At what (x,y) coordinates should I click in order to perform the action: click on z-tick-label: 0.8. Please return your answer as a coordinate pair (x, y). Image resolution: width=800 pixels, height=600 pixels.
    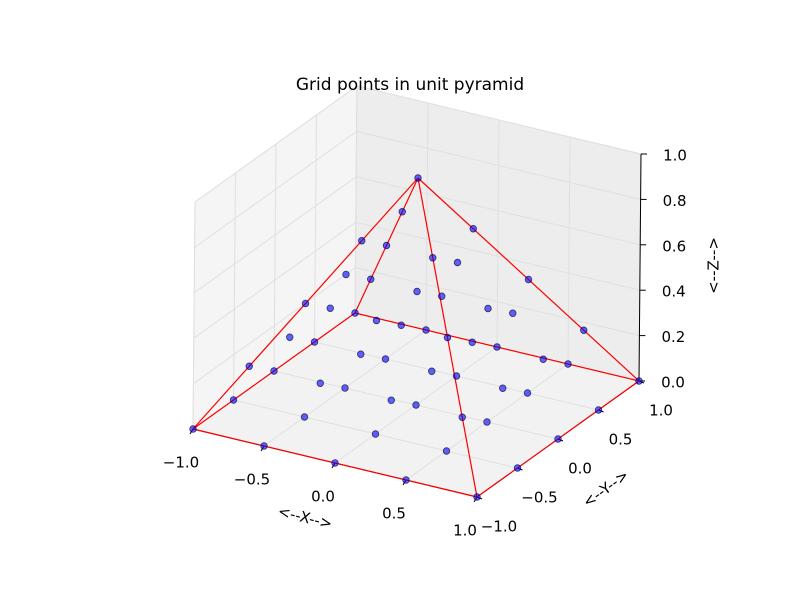
    Looking at the image, I should click on (675, 201).